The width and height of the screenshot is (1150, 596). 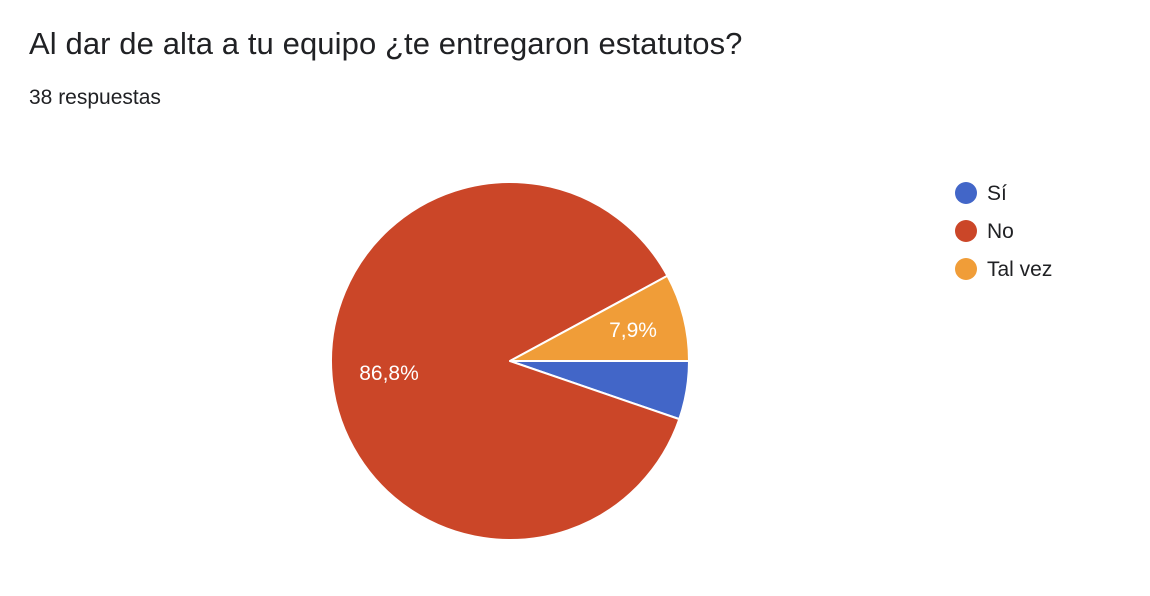 I want to click on pie-slice-labels: 86,8% 7,9%, so click(x=508, y=352).